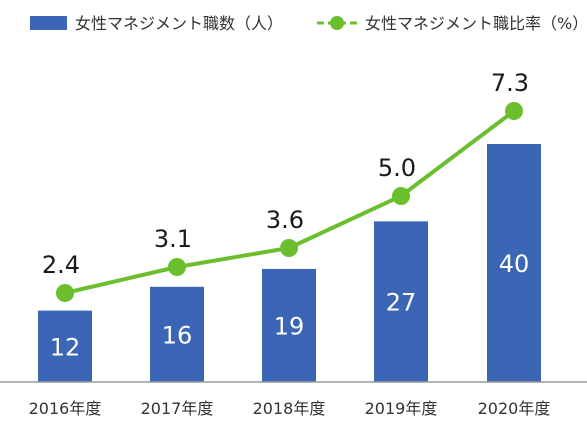 The height and width of the screenshot is (425, 587). Describe the element at coordinates (289, 408) in the screenshot. I see `x-tick-label: 2018年度` at that location.